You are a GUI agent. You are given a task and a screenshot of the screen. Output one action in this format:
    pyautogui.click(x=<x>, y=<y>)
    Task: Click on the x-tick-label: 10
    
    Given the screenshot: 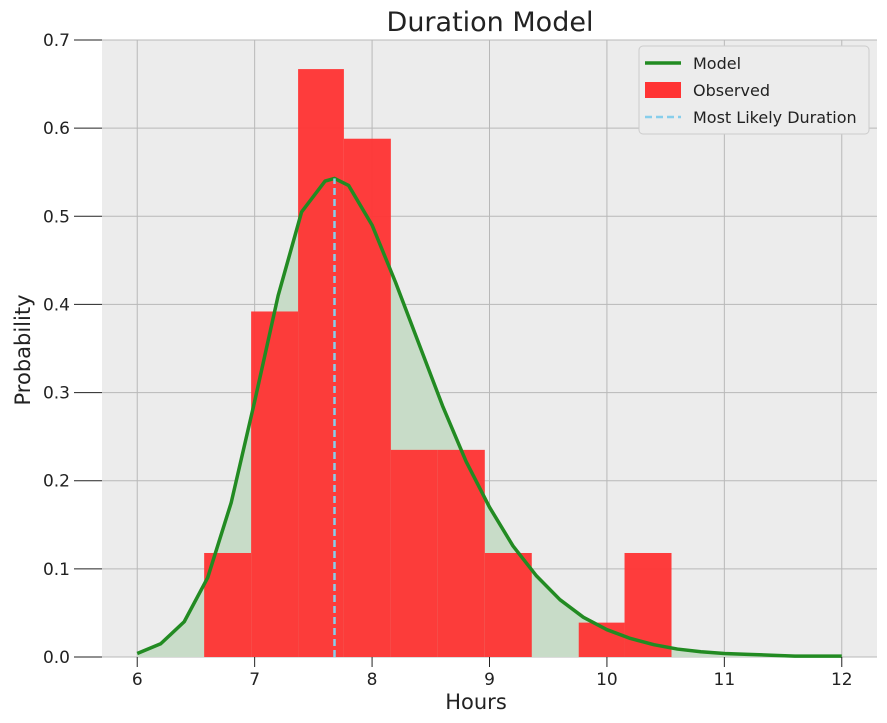 What is the action you would take?
    pyautogui.click(x=607, y=680)
    